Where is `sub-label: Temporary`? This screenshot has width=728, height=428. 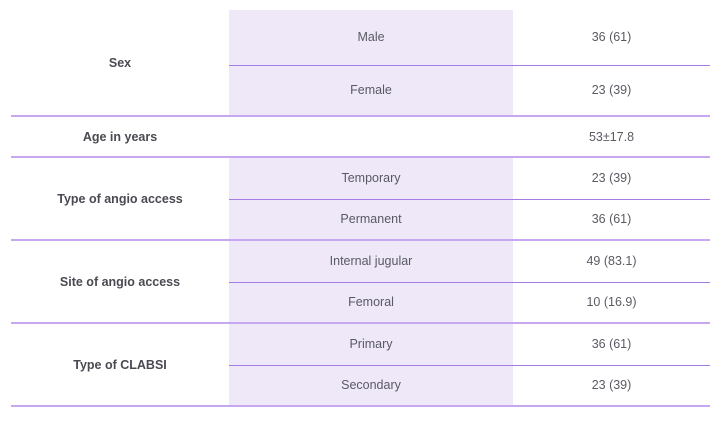 sub-label: Temporary is located at coordinates (371, 178).